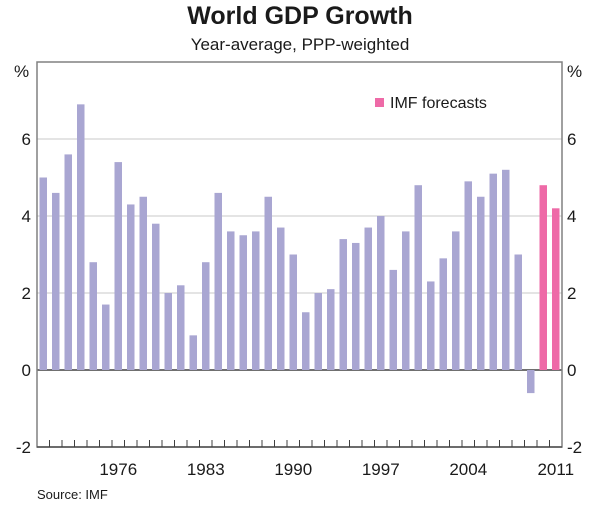 This screenshot has width=600, height=511. I want to click on bar-forecast-2011, so click(556, 289).